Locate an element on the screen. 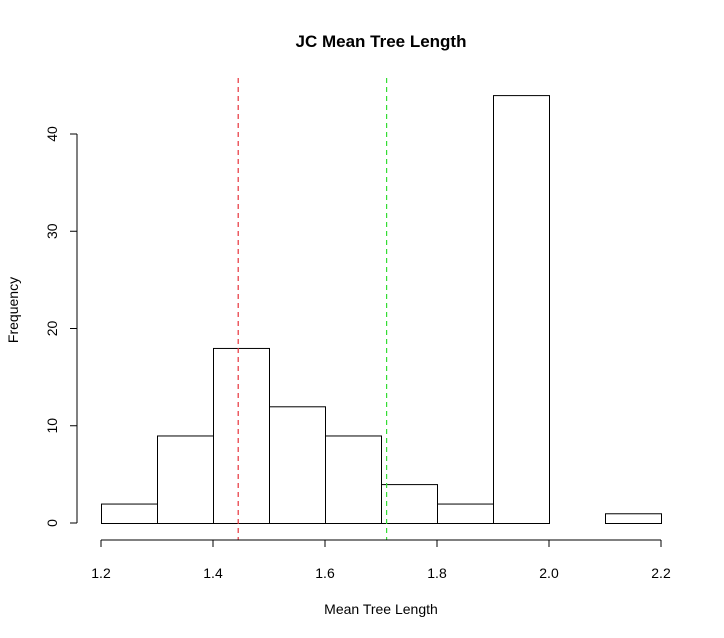 The height and width of the screenshot is (638, 724). y-tick-label: 0 is located at coordinates (52, 523).